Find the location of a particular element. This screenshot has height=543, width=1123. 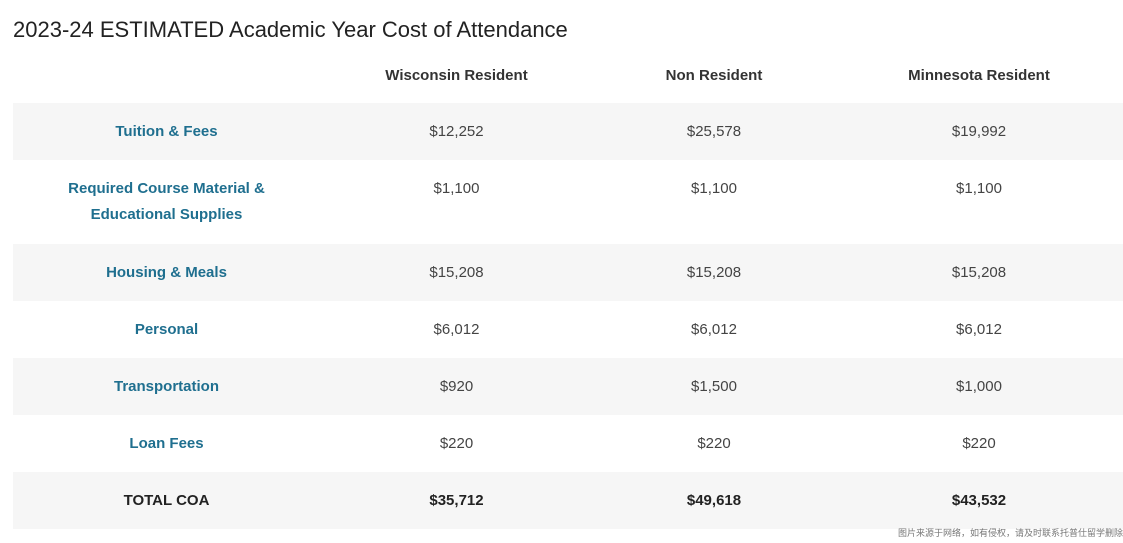

cell-wisconsin: $220 is located at coordinates (456, 443).